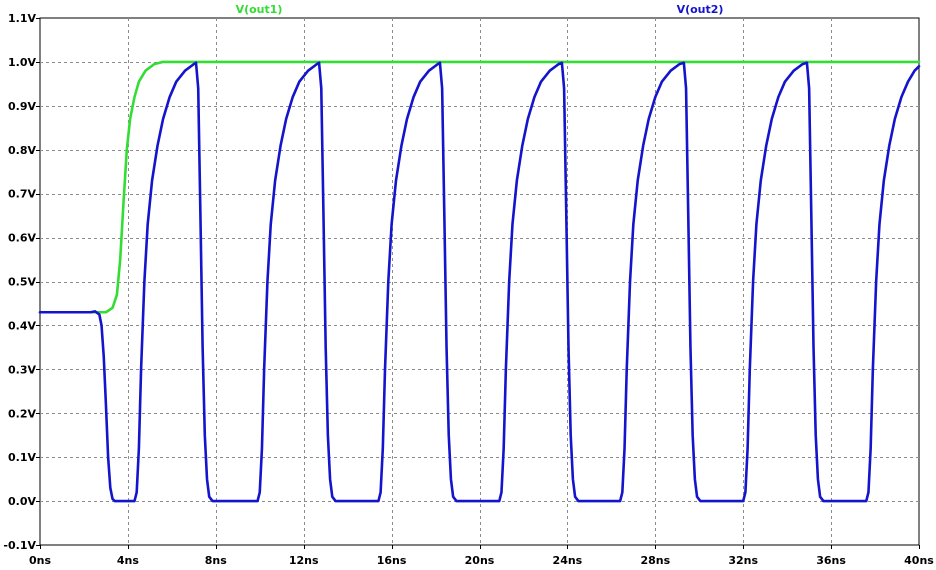  What do you see at coordinates (22, 106) in the screenshot?
I see `y-tick-label: 0.9V` at bounding box center [22, 106].